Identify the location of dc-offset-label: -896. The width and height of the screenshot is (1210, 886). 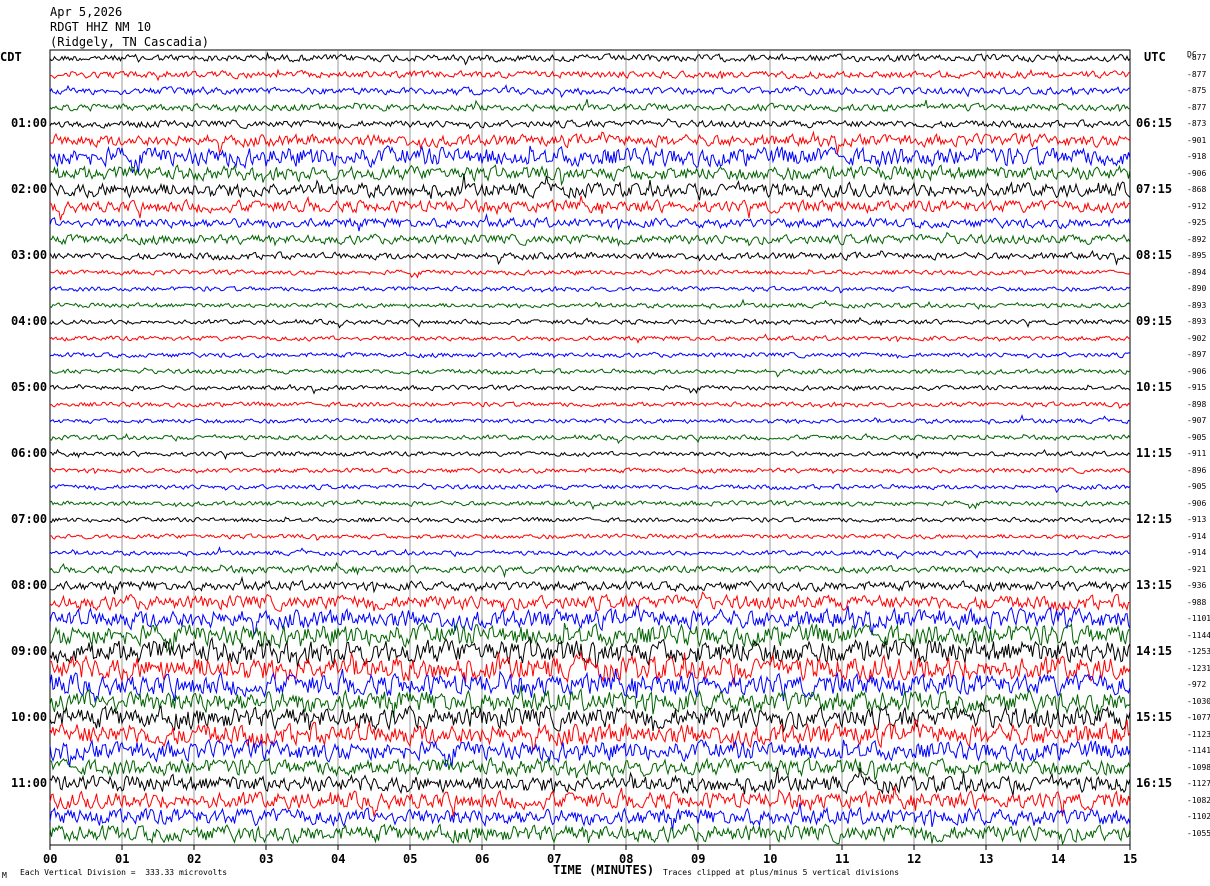
(1197, 470).